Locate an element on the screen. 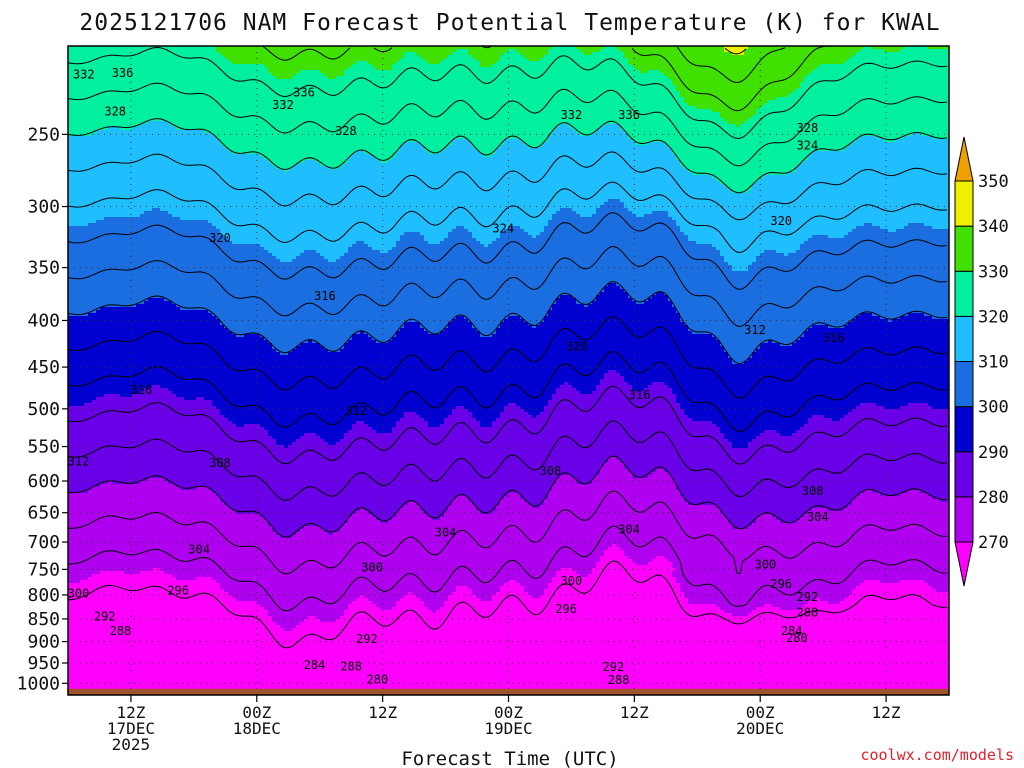  x-tick-label: 00Z is located at coordinates (760, 712).